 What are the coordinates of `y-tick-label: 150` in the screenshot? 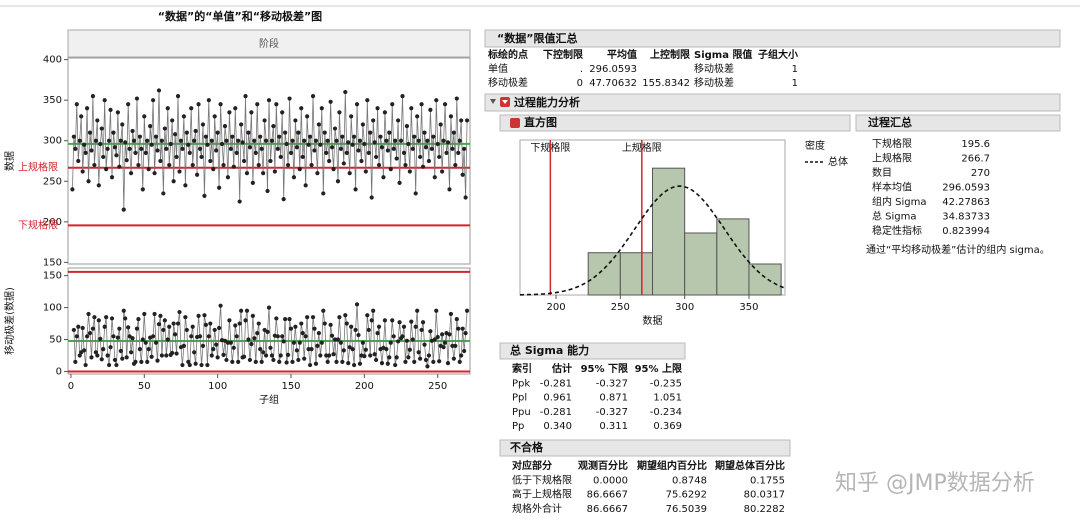 It's located at (52, 262).